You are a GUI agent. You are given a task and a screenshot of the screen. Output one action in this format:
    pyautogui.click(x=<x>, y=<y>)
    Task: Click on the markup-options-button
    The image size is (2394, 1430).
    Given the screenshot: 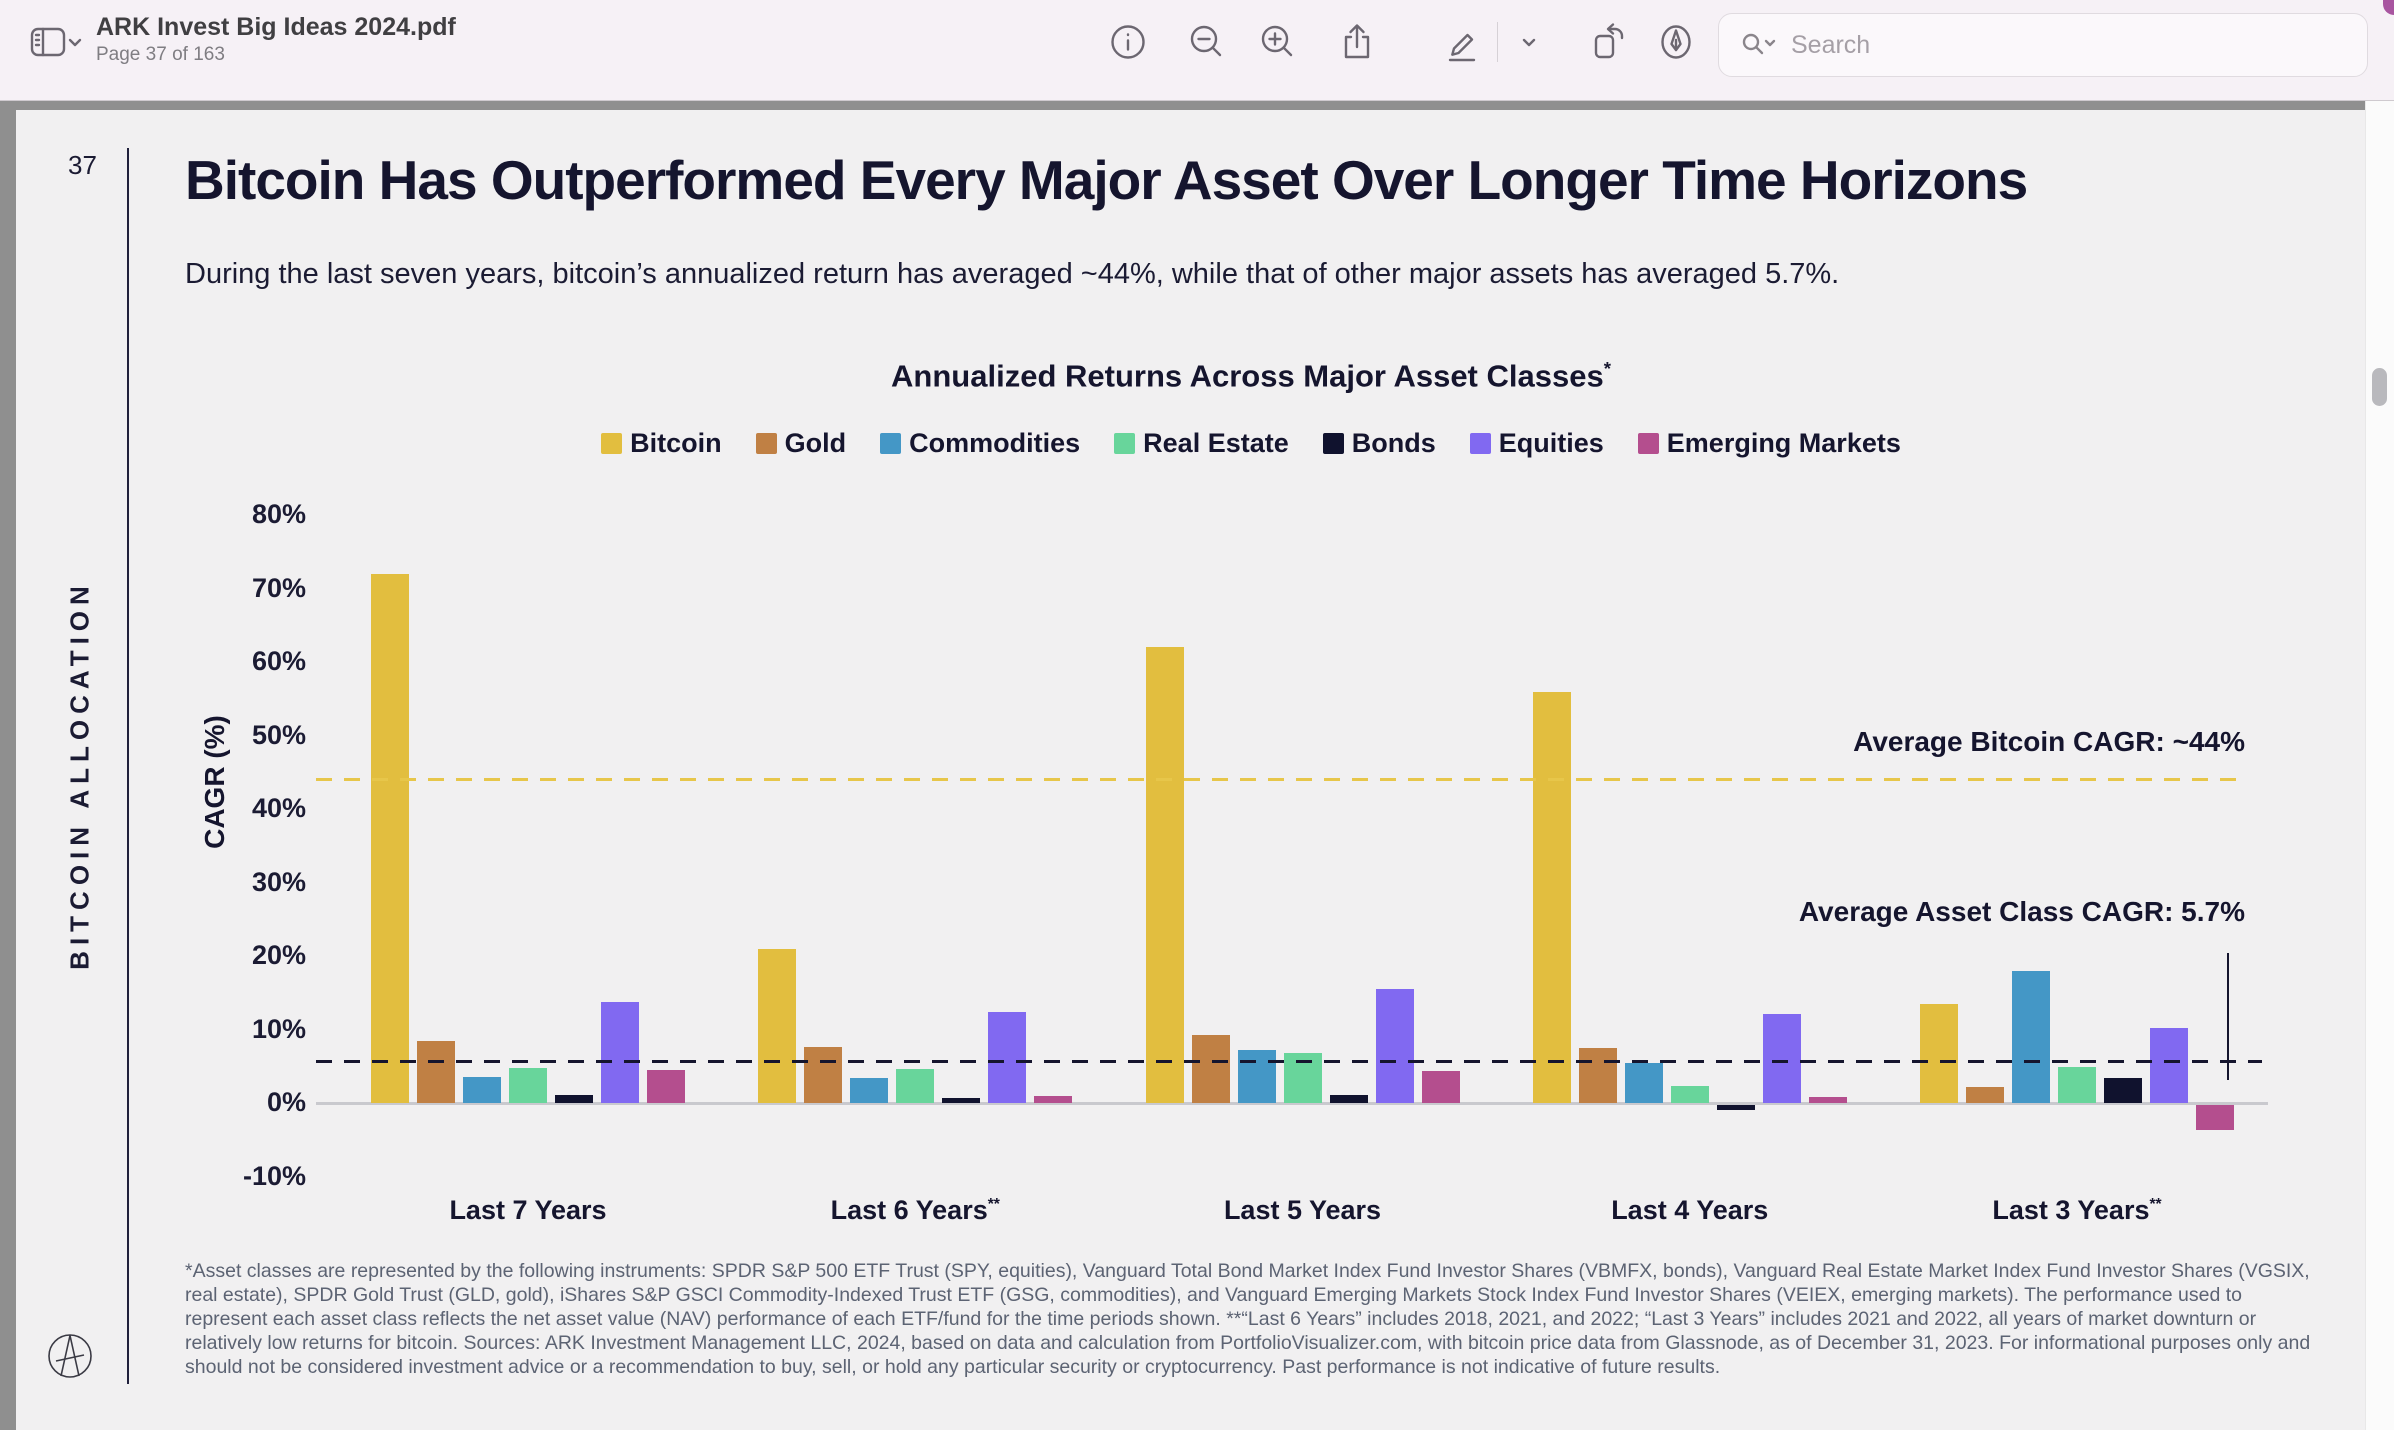 What is the action you would take?
    pyautogui.click(x=1529, y=42)
    